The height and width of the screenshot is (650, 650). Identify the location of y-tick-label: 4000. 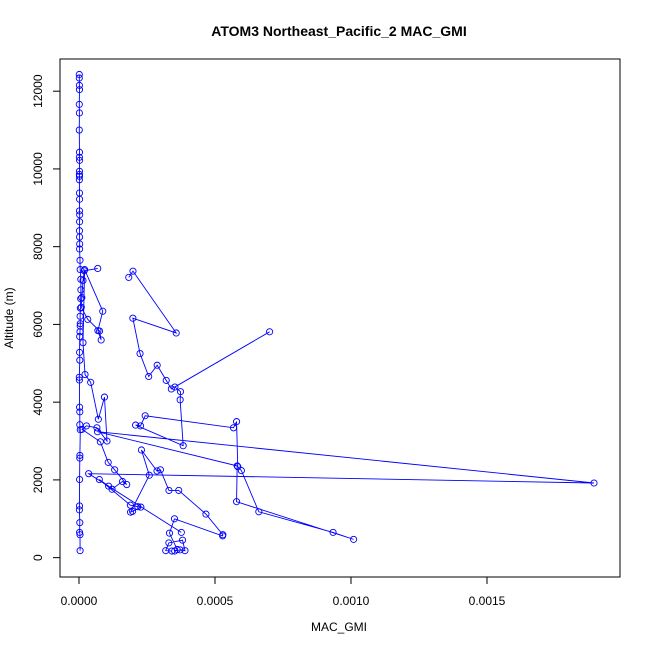
(38, 401).